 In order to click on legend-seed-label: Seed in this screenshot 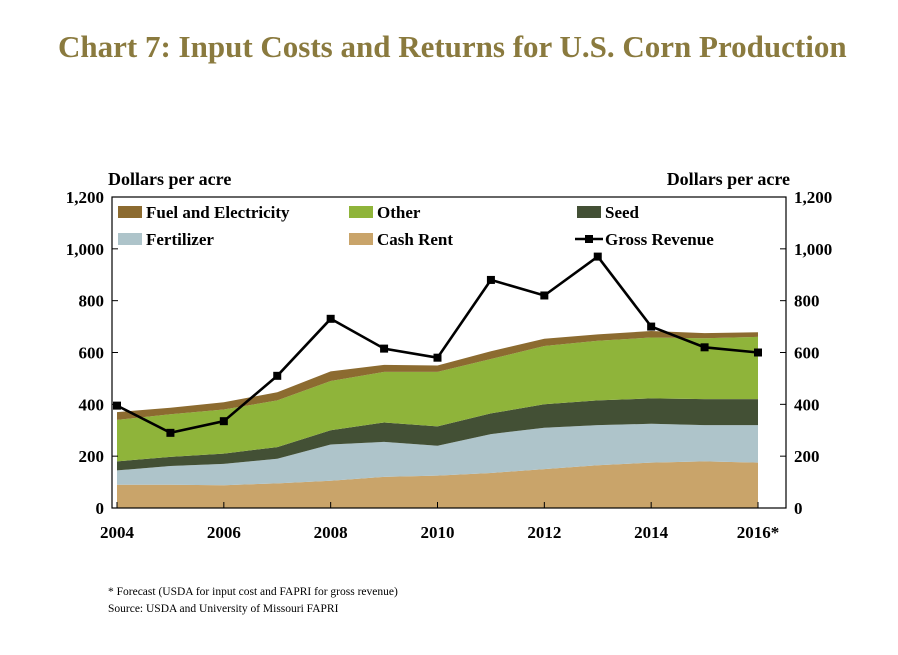, I will do `click(622, 212)`.